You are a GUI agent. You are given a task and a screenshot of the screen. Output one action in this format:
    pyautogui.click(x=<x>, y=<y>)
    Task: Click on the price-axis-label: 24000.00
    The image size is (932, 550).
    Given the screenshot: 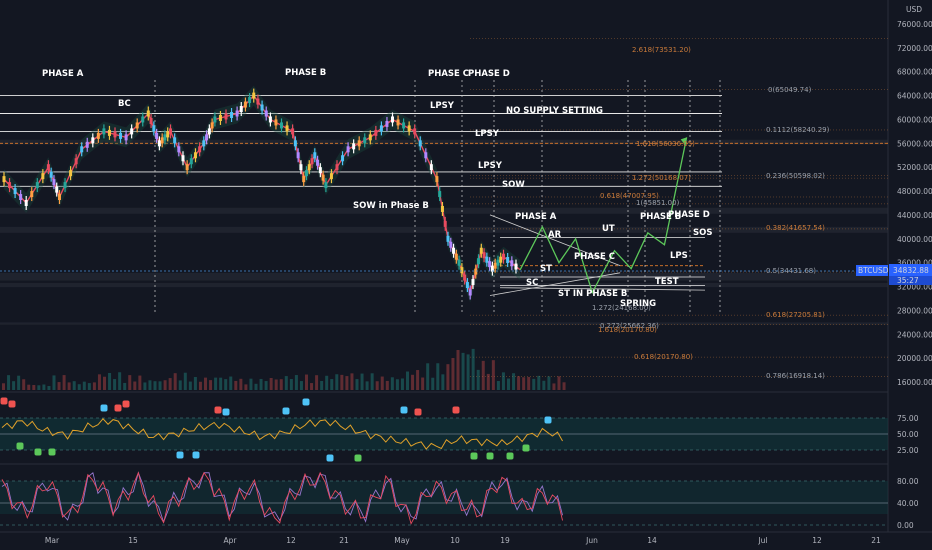 What is the action you would take?
    pyautogui.click(x=914, y=334)
    